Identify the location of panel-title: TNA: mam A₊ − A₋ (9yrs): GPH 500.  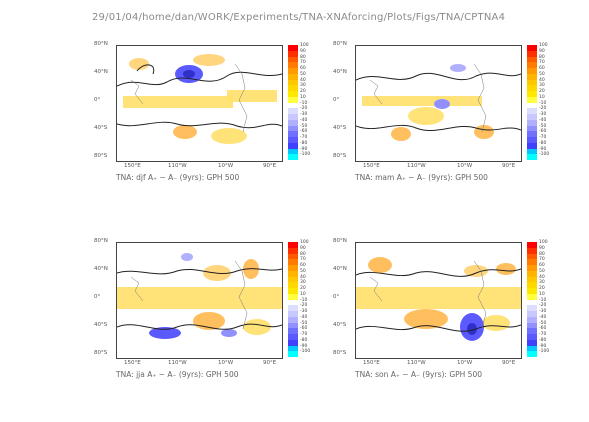
(421, 177).